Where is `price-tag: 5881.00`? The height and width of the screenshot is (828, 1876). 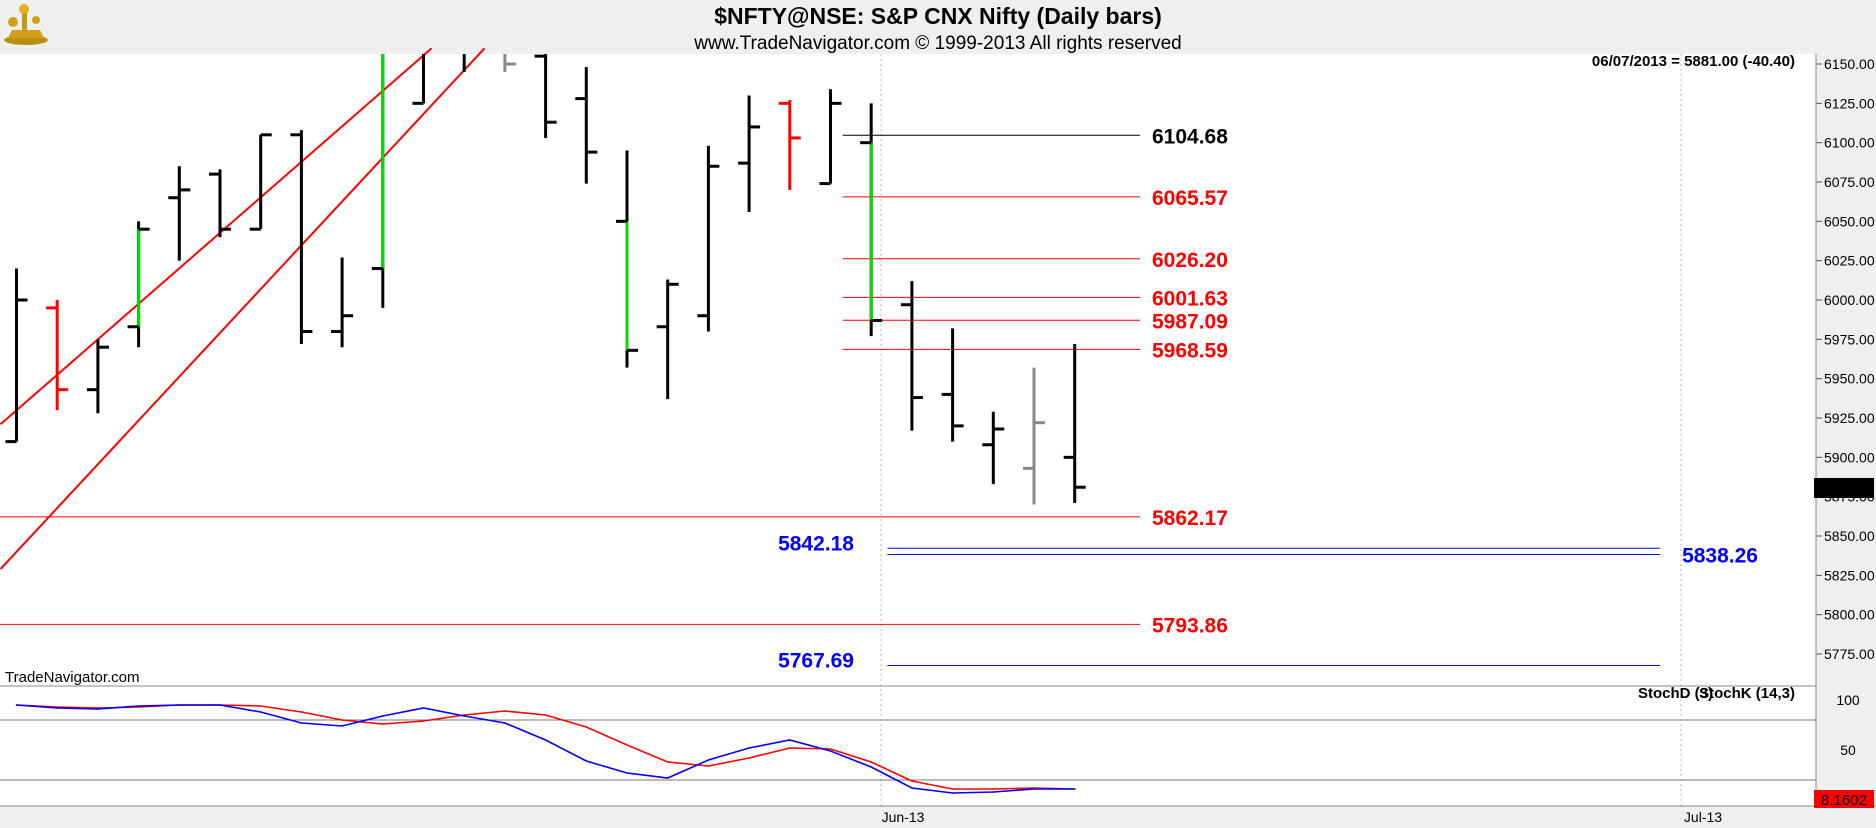 price-tag: 5881.00 is located at coordinates (1844, 489).